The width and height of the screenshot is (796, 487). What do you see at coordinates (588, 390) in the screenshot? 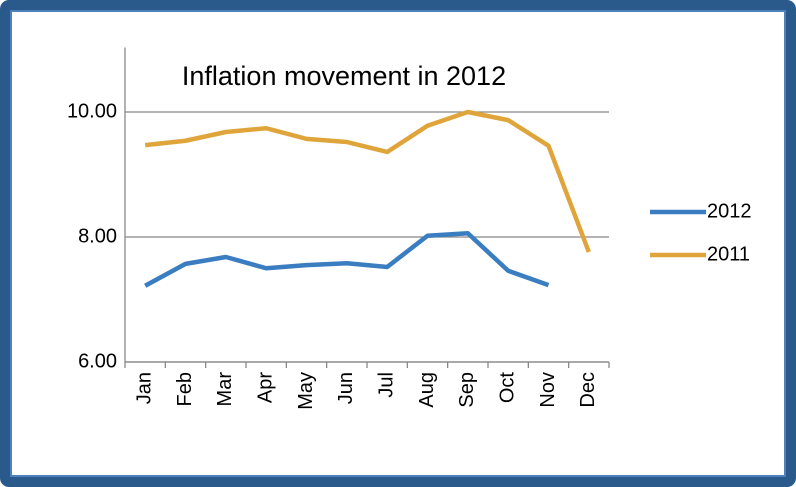
I see `x-tick-label: Dec` at bounding box center [588, 390].